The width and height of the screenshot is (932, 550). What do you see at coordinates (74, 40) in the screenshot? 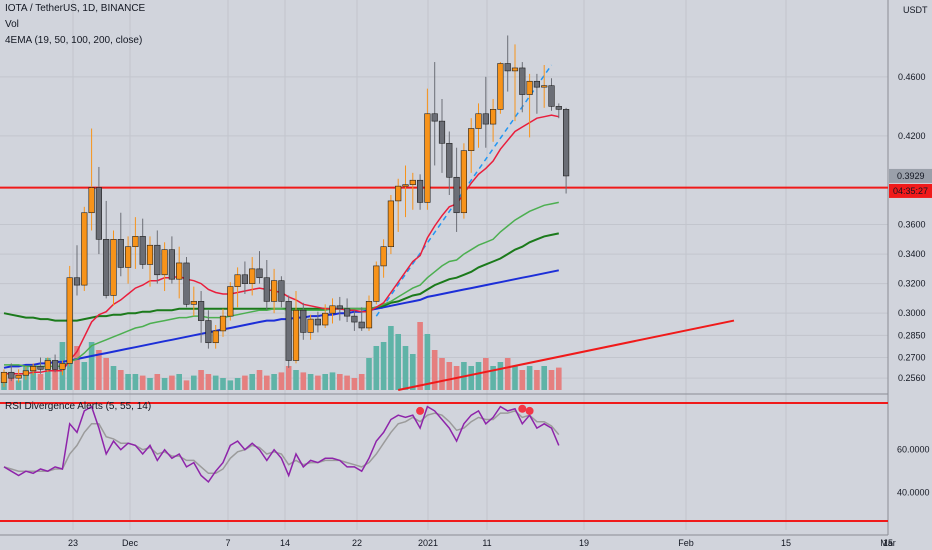
I see `ema-legend: 4EMA (19, 50, 100, 200, close)` at bounding box center [74, 40].